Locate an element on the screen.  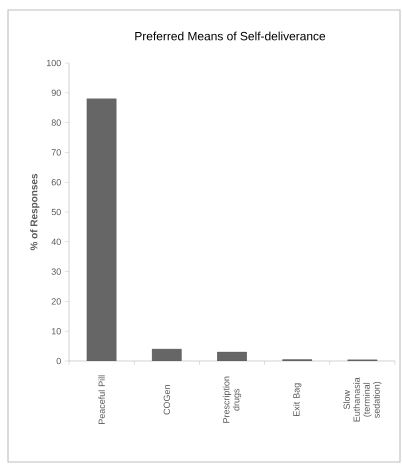
y-tick-label: 10 is located at coordinates (56, 331).